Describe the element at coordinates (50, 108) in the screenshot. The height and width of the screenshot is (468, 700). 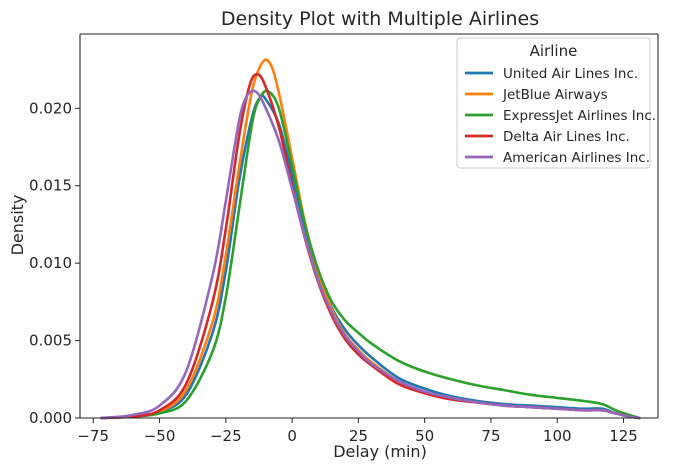
I see `y-tick-label: 0.020` at that location.